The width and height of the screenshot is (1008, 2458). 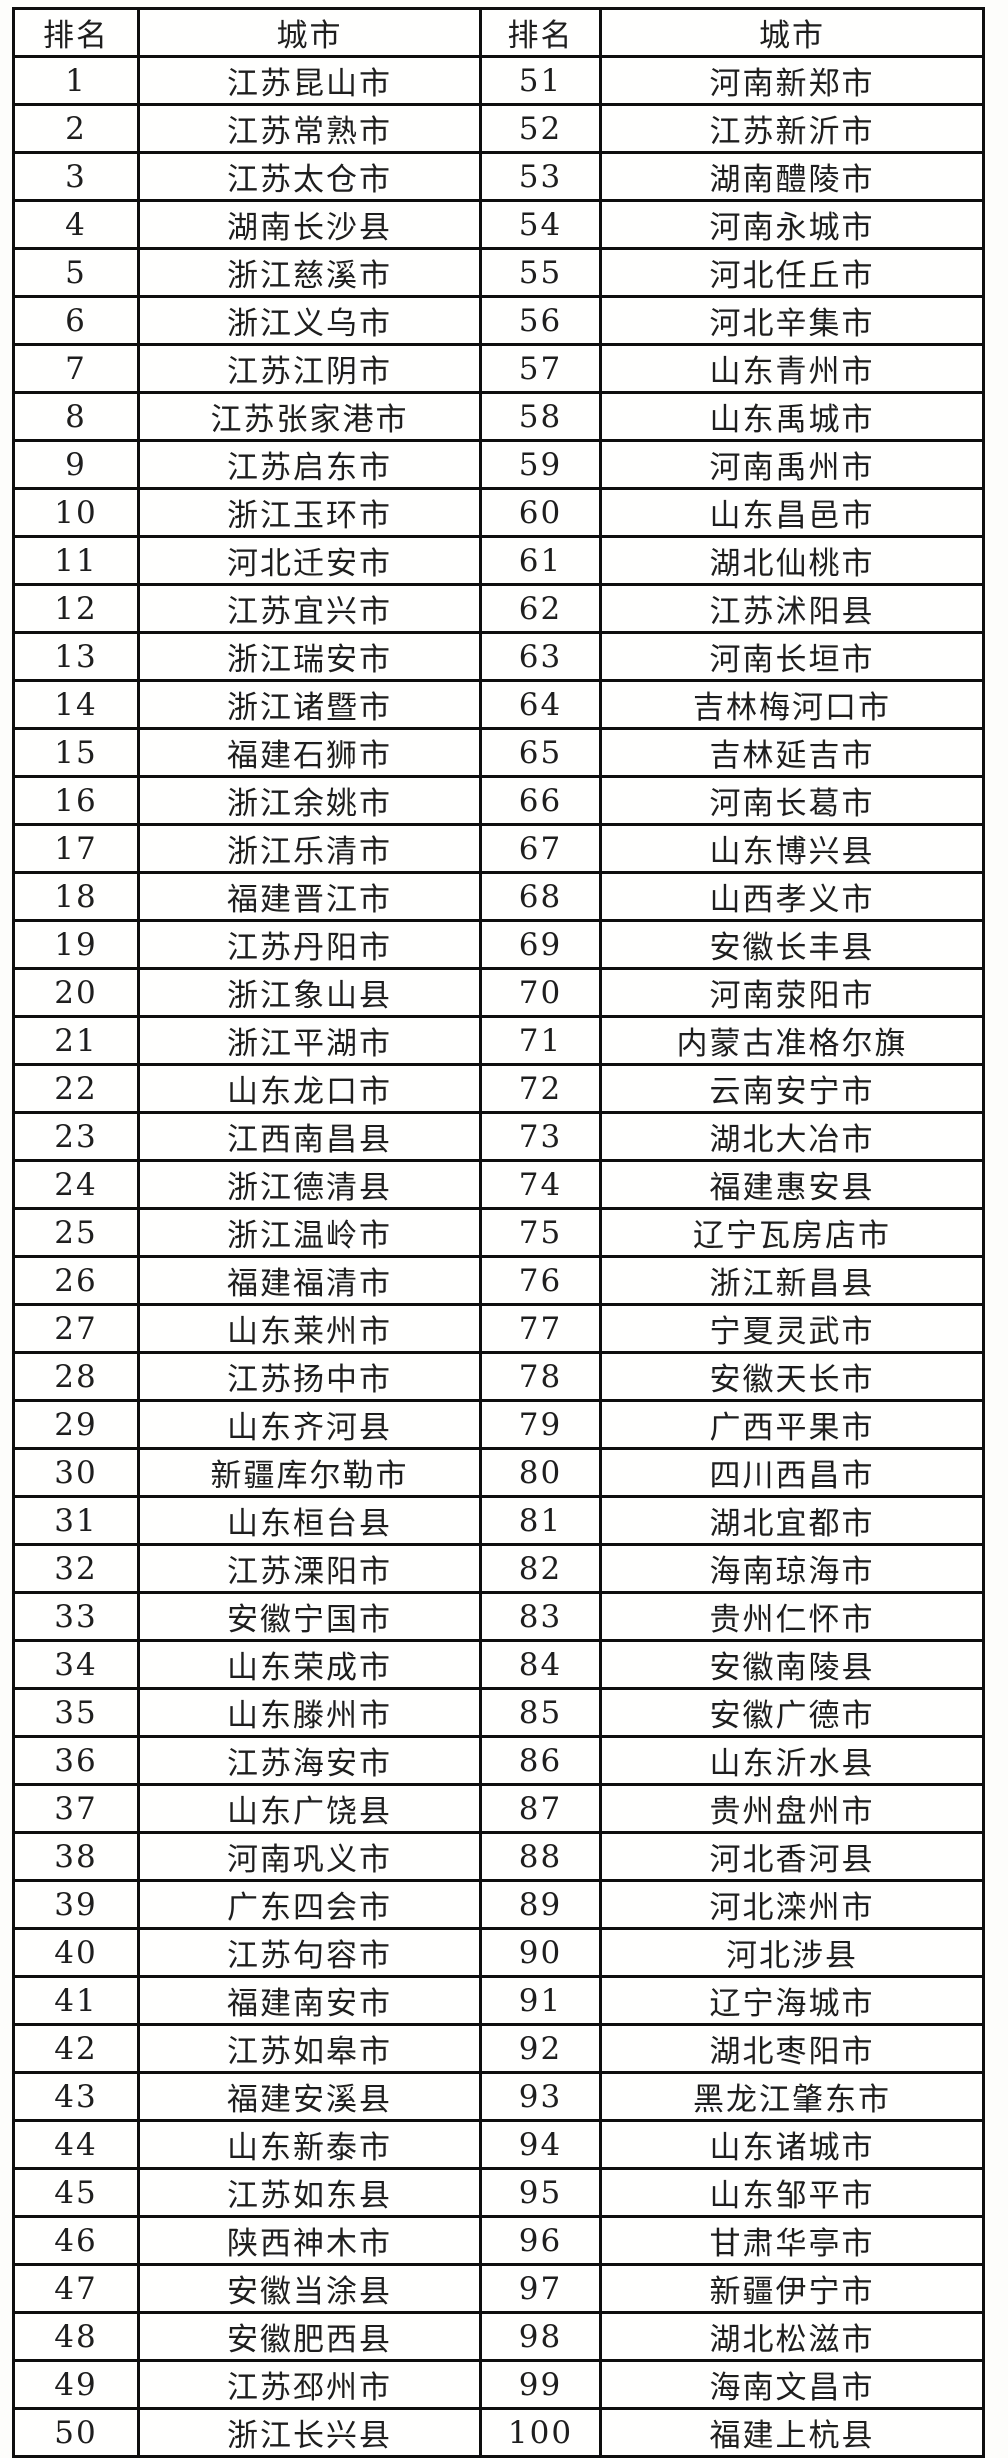 I want to click on city-cell-left: 河南巩义市, so click(x=309, y=1856).